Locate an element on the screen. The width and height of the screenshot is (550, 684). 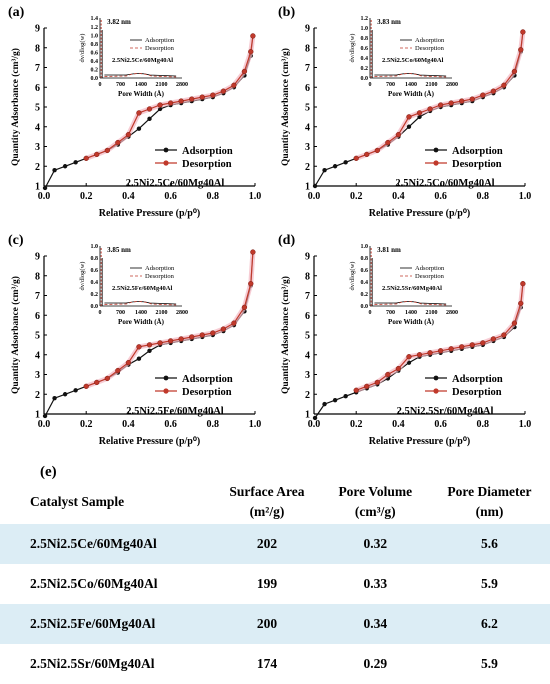
cell-pore-volume: 0.32 is located at coordinates (375, 544).